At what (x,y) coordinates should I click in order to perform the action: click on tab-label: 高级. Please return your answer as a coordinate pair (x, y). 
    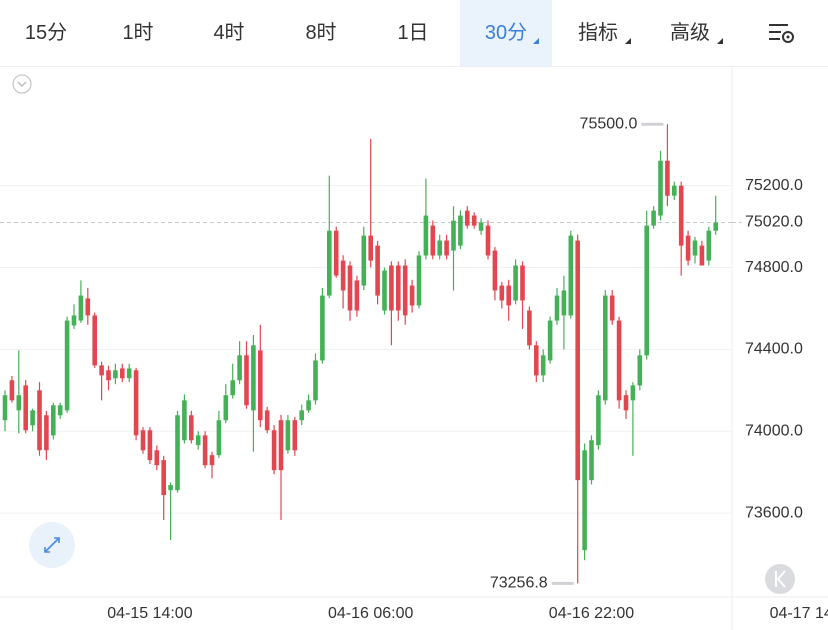
    Looking at the image, I should click on (690, 33).